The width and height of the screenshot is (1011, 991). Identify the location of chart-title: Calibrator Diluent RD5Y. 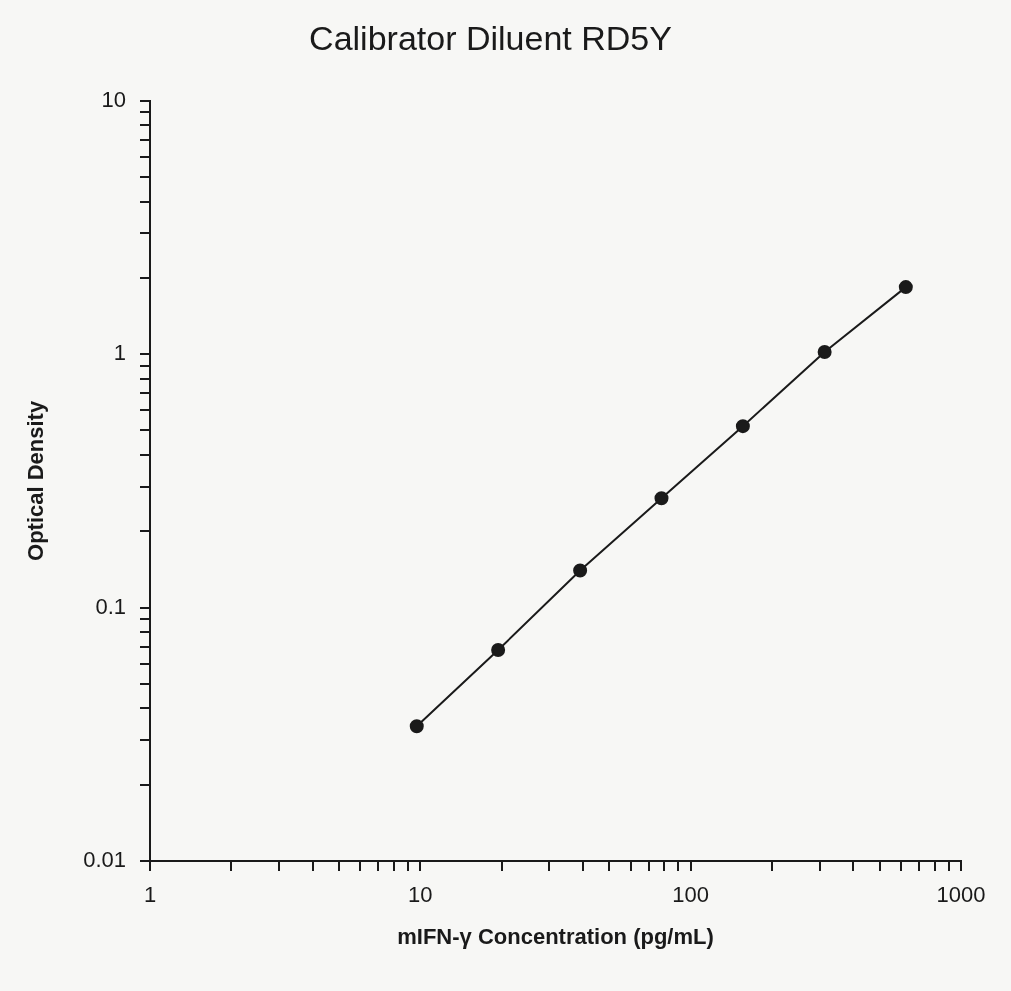
(490, 37).